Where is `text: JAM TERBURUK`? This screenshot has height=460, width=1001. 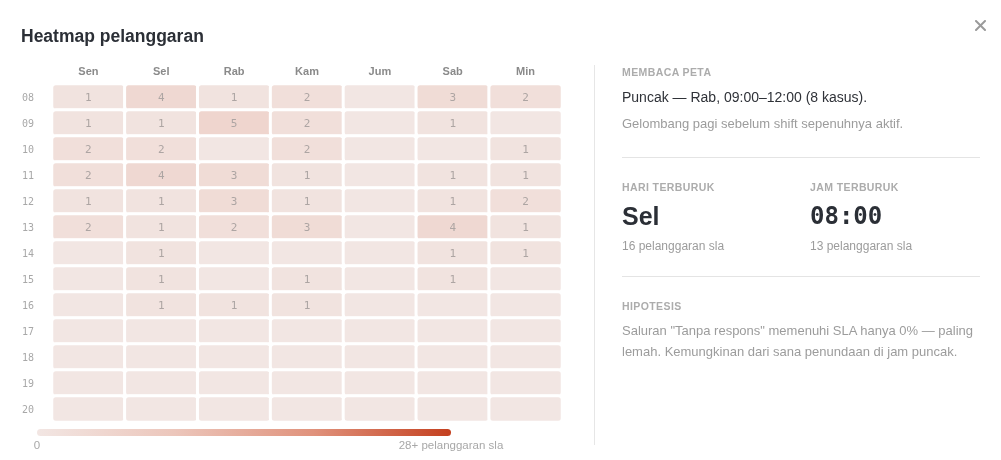 text: JAM TERBURUK is located at coordinates (854, 187).